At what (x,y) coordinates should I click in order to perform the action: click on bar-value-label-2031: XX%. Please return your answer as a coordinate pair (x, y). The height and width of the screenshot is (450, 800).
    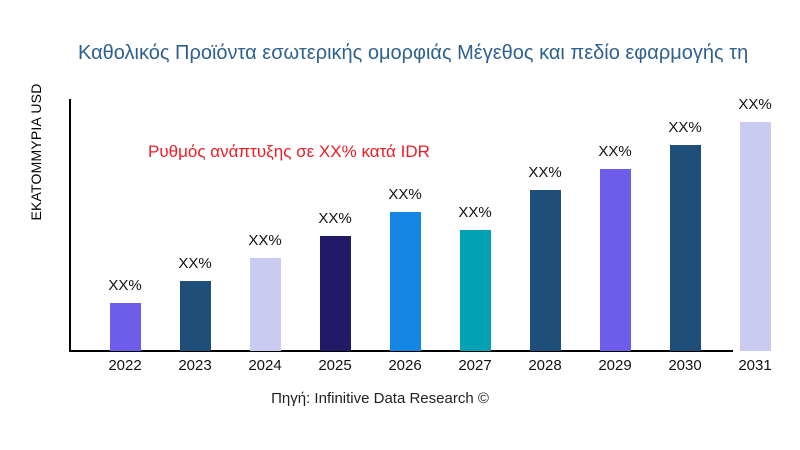
    Looking at the image, I should click on (755, 104).